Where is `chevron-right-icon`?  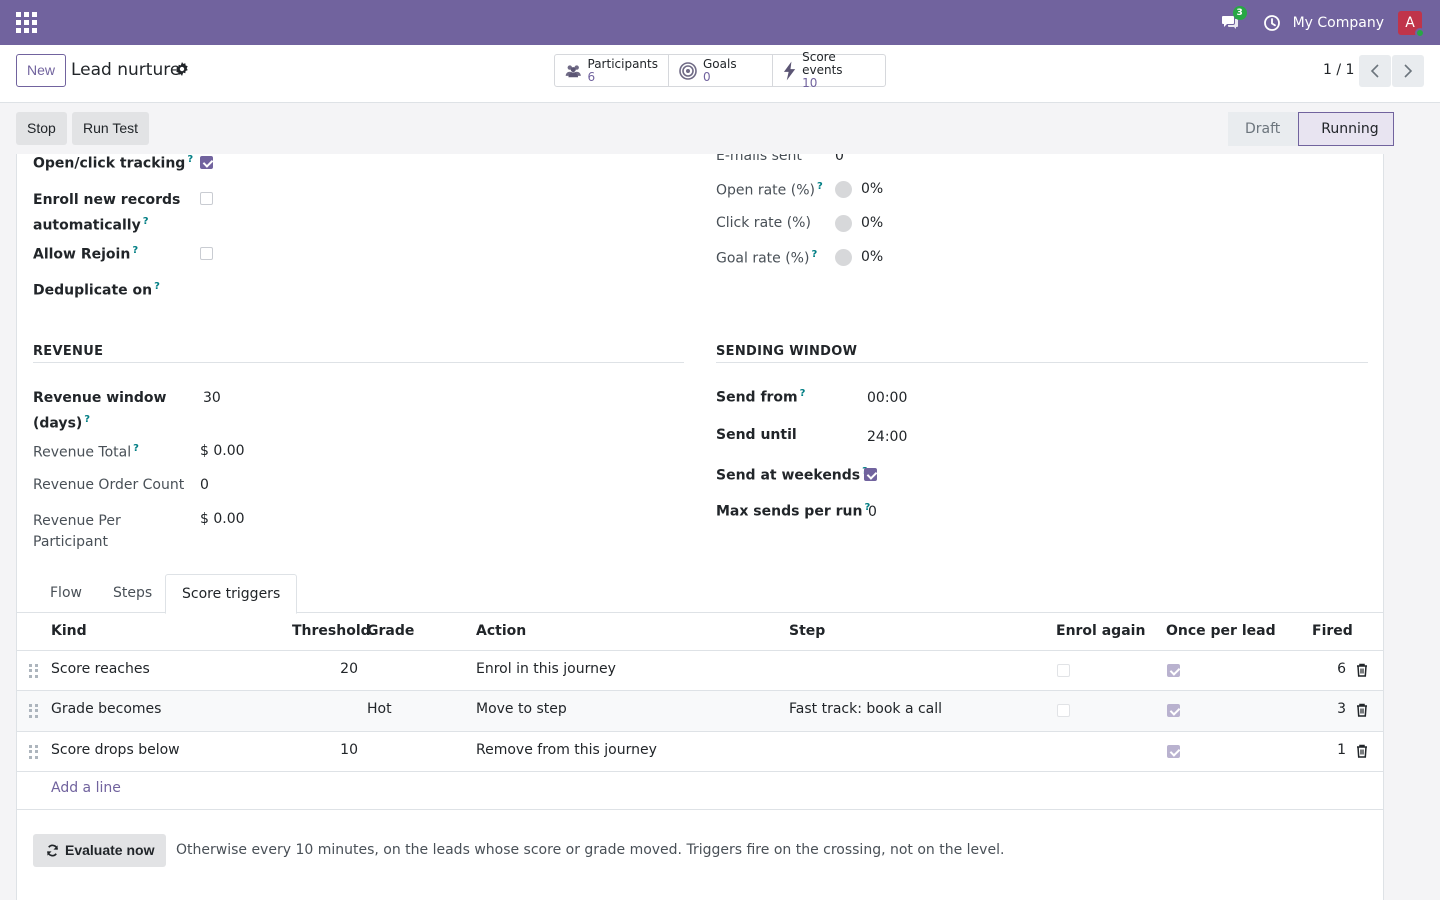
chevron-right-icon is located at coordinates (1408, 71).